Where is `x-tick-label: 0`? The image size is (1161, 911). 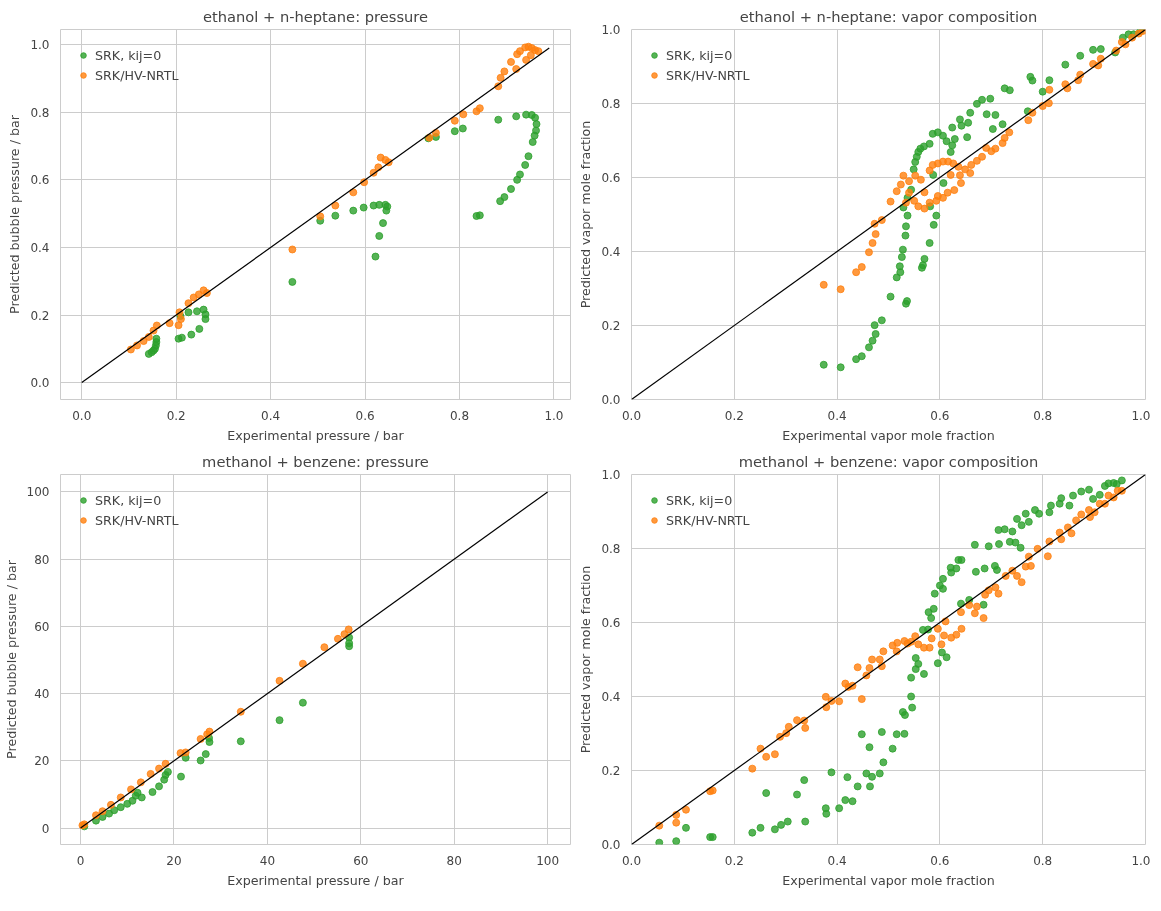
x-tick-label: 0 is located at coordinates (80, 860).